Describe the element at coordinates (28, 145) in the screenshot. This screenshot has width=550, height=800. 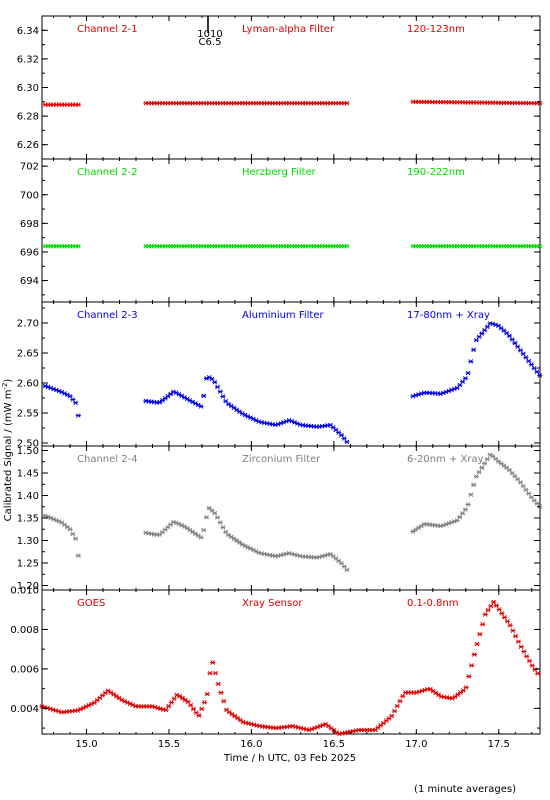
I see `y-tick-label: 6.26` at that location.